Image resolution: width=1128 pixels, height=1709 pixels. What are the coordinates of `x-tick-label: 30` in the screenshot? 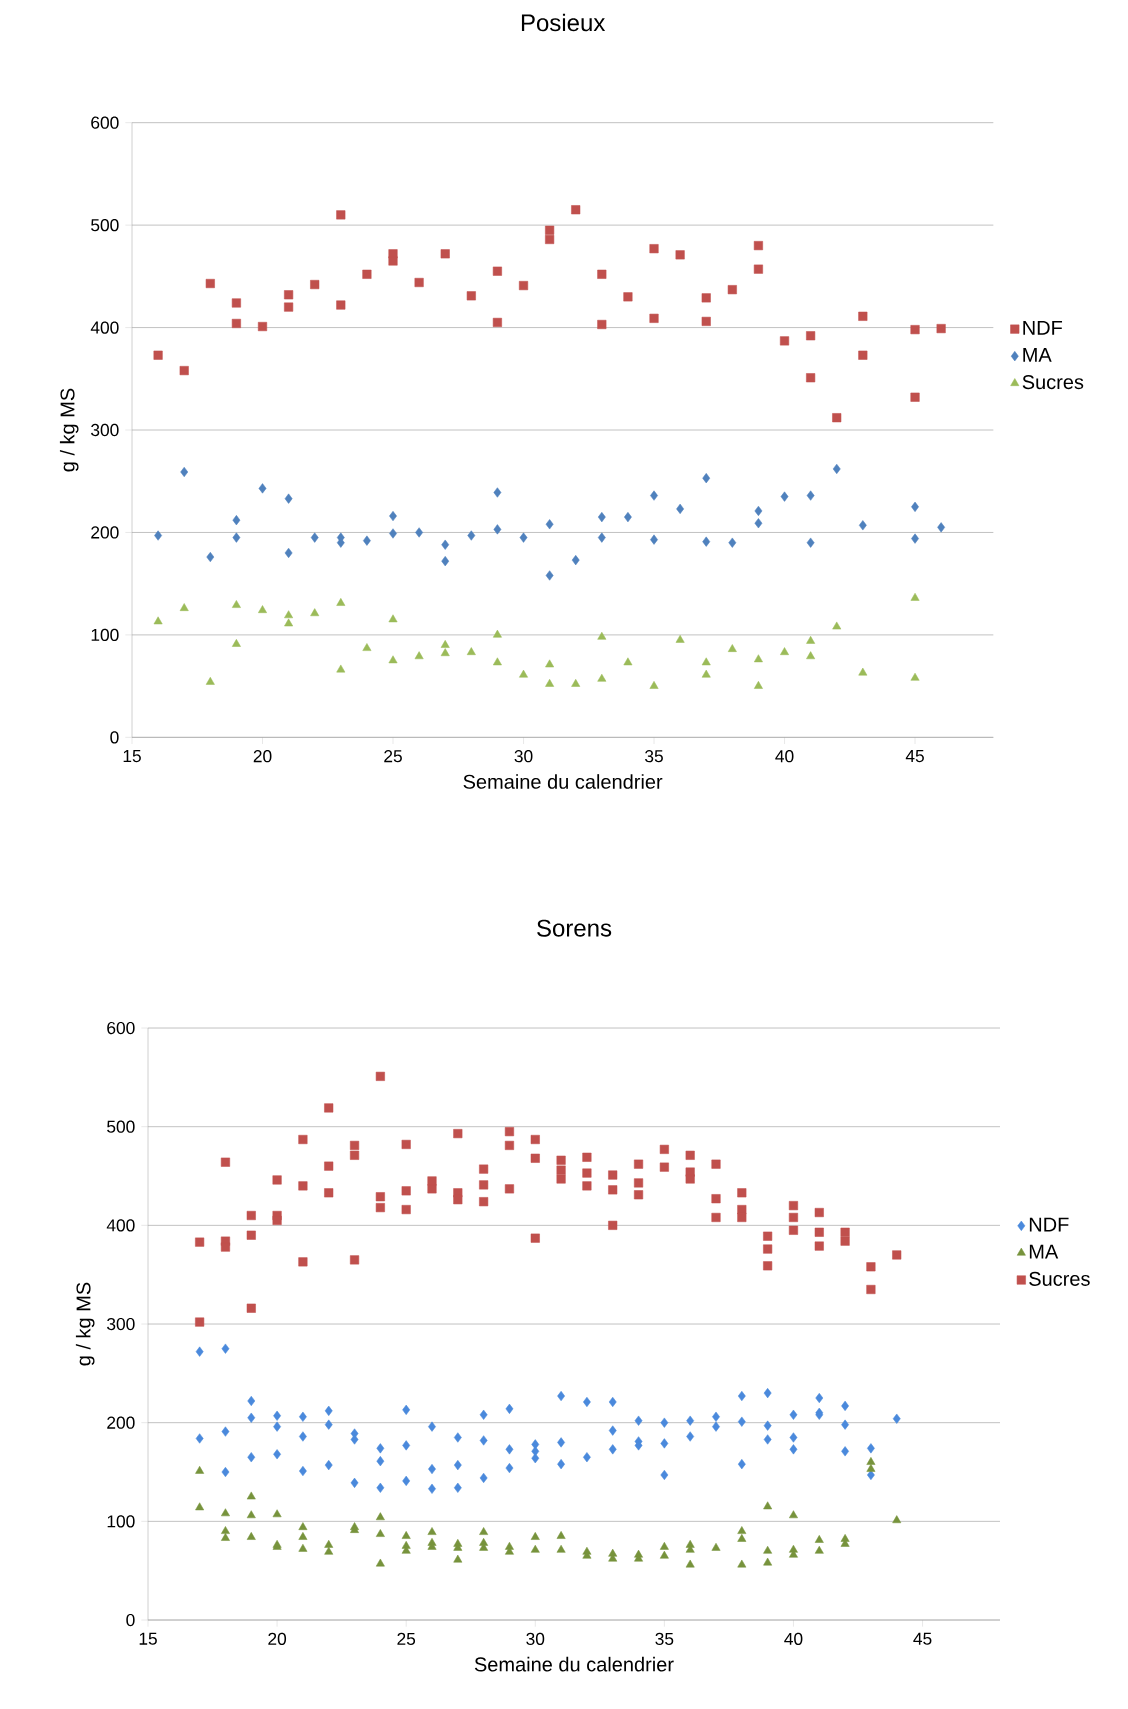 It's located at (523, 756).